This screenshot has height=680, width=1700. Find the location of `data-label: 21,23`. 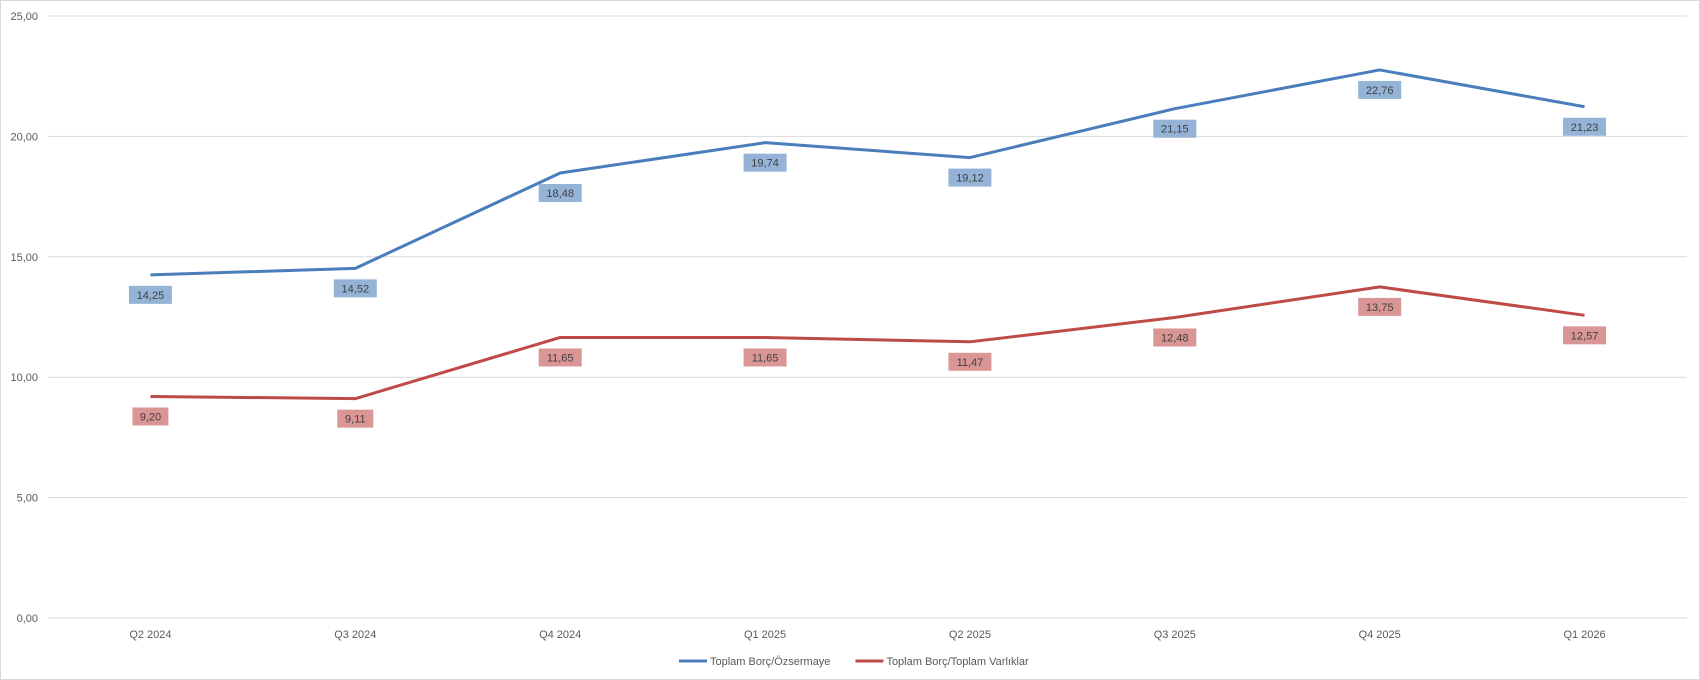

data-label: 21,23 is located at coordinates (1585, 128).